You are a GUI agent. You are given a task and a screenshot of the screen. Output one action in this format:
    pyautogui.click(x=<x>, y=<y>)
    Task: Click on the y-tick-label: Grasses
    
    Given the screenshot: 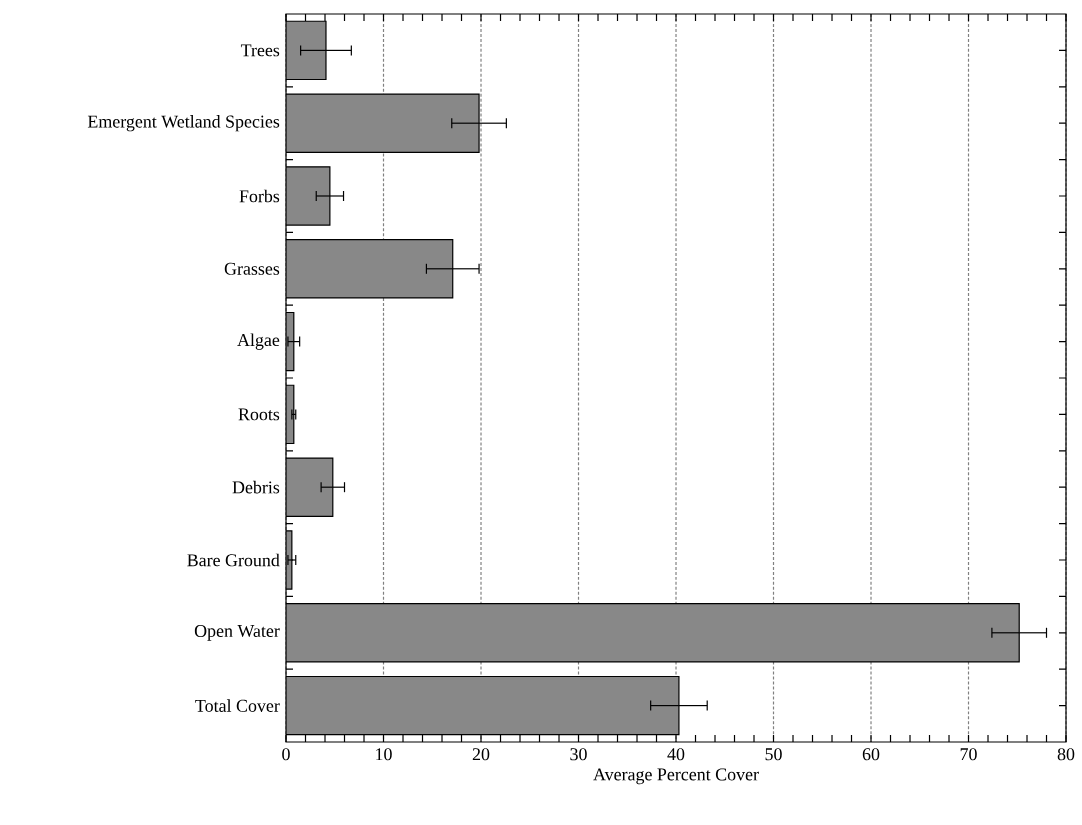 What is the action you would take?
    pyautogui.click(x=252, y=268)
    